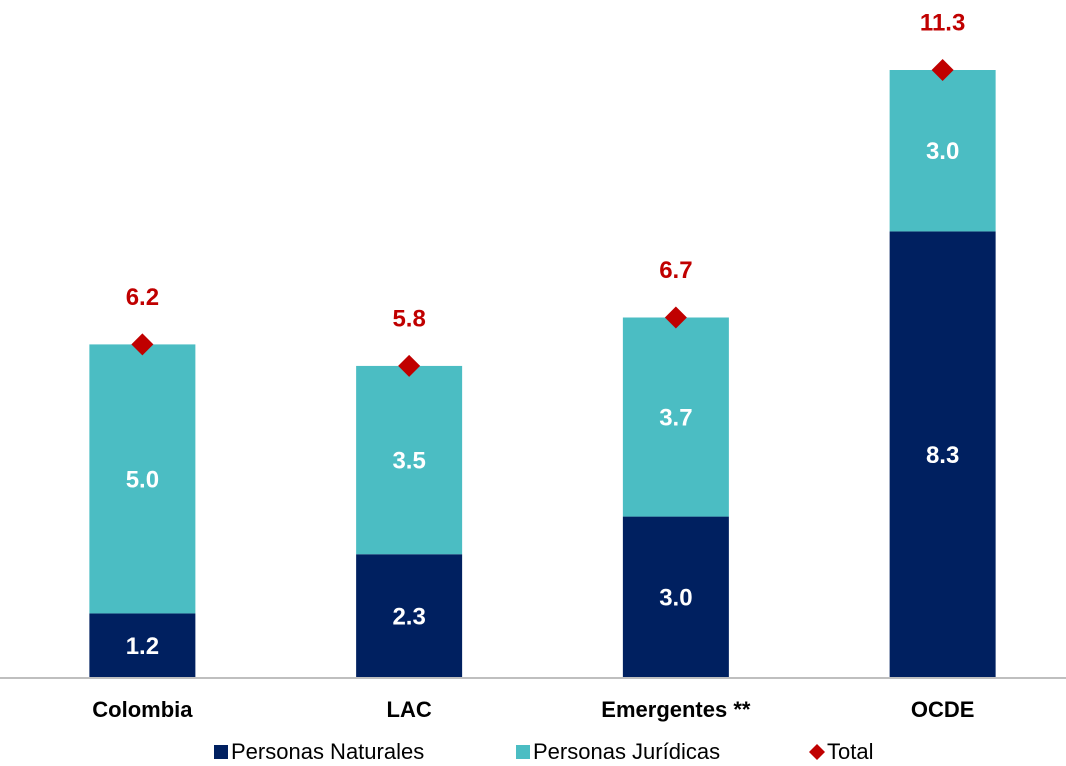 The height and width of the screenshot is (766, 1066). What do you see at coordinates (850, 751) in the screenshot?
I see `legend-label: Total` at bounding box center [850, 751].